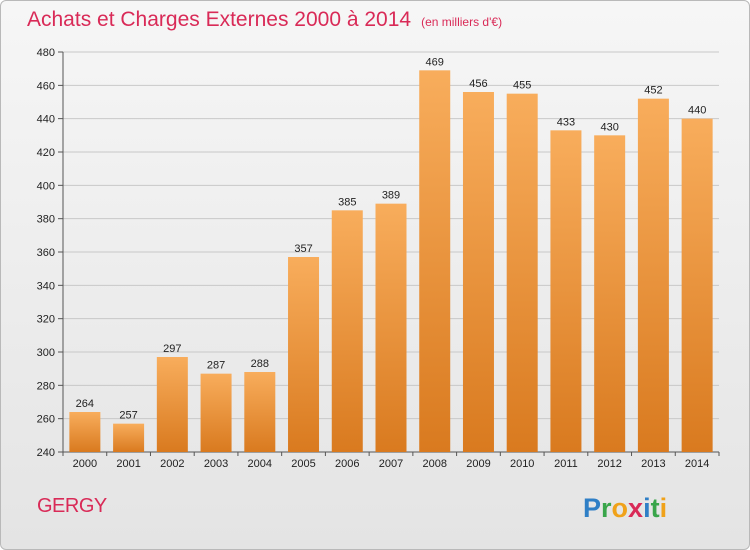 This screenshot has width=750, height=550. Describe the element at coordinates (478, 464) in the screenshot. I see `x-tick-label: 2009` at that location.